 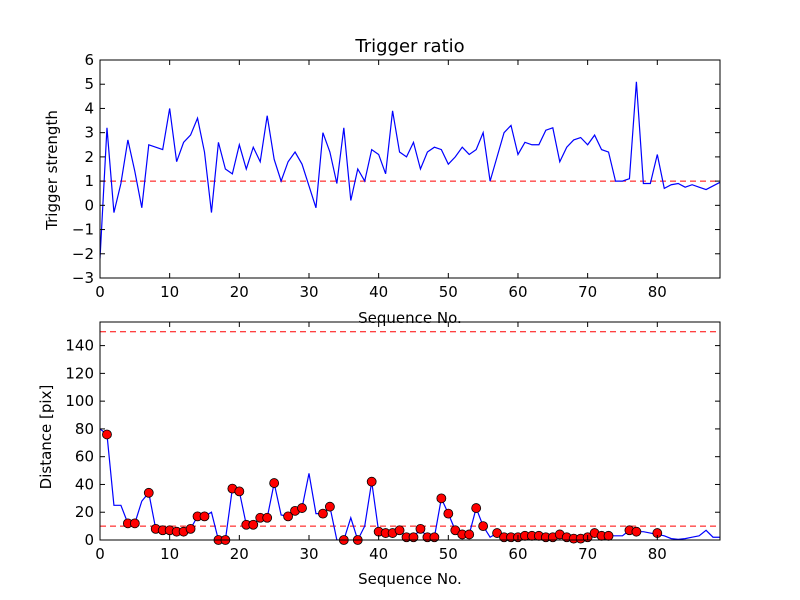 I want to click on y-tick-label: 20, so click(x=84, y=512).